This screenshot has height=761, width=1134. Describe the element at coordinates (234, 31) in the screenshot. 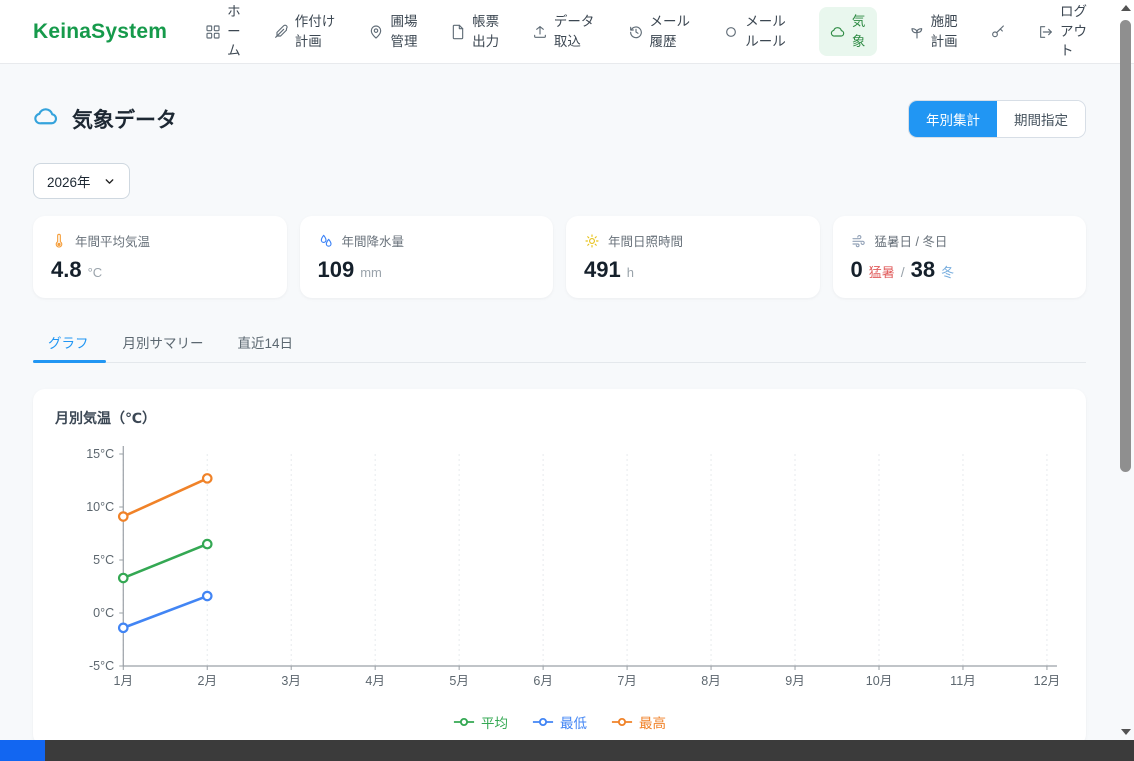

I see `nav-item-label: ホーム` at that location.